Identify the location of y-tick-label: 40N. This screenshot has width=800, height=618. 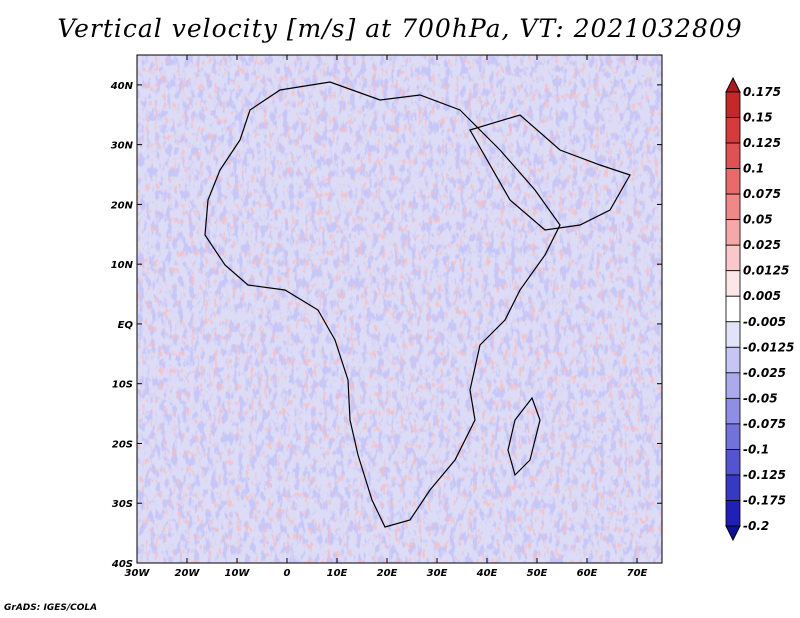
(122, 86).